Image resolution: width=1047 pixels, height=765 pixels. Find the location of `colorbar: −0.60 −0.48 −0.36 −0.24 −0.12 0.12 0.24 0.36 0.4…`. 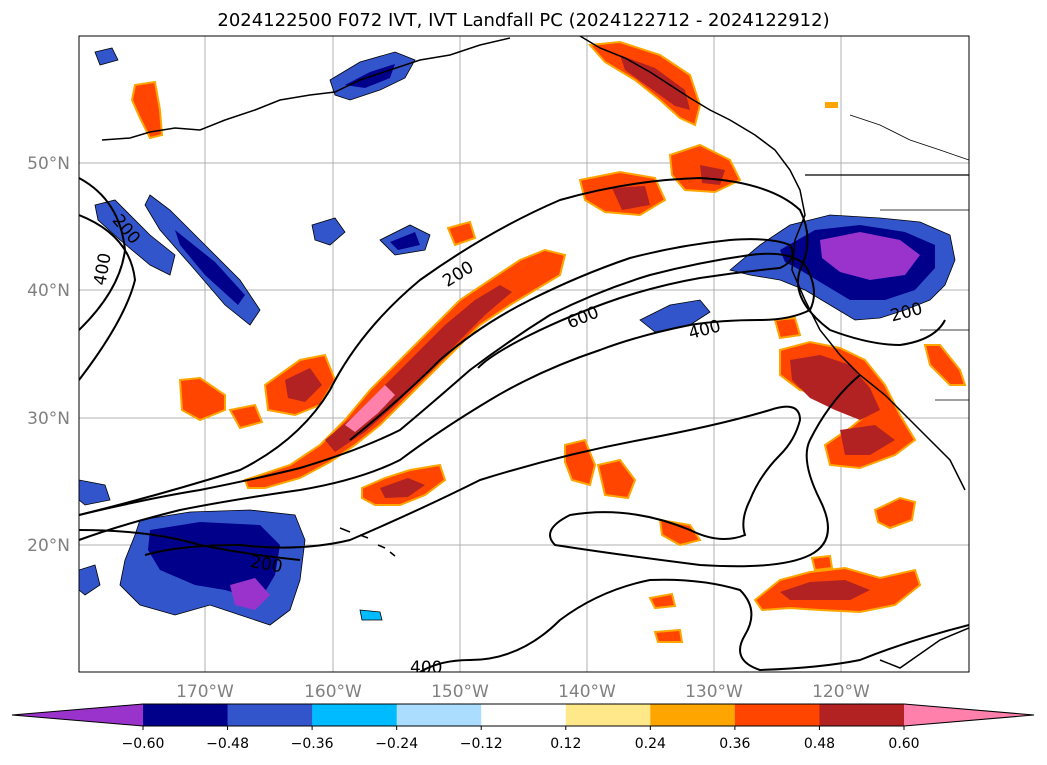

colorbar: −0.60 −0.48 −0.36 −0.24 −0.12 0.12 0.24 0.36 0.4… is located at coordinates (523, 727).